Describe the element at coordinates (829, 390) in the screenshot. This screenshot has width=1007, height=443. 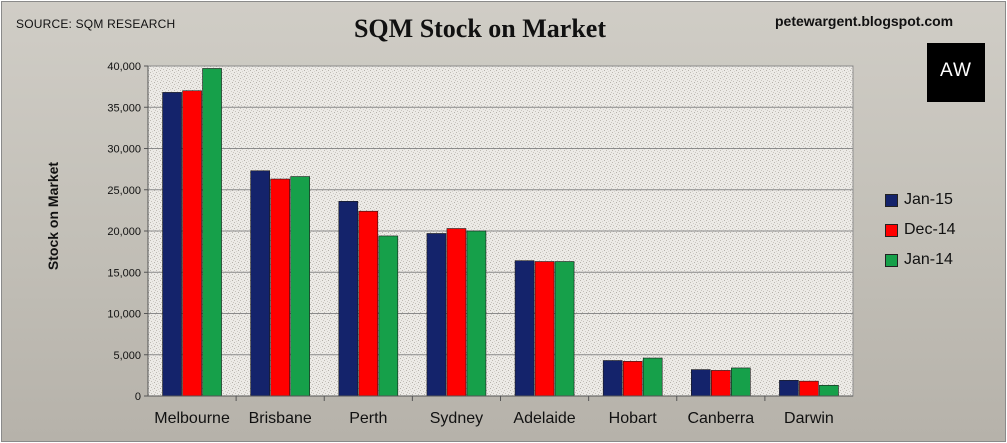
I see `bar-jan-14-darwin` at that location.